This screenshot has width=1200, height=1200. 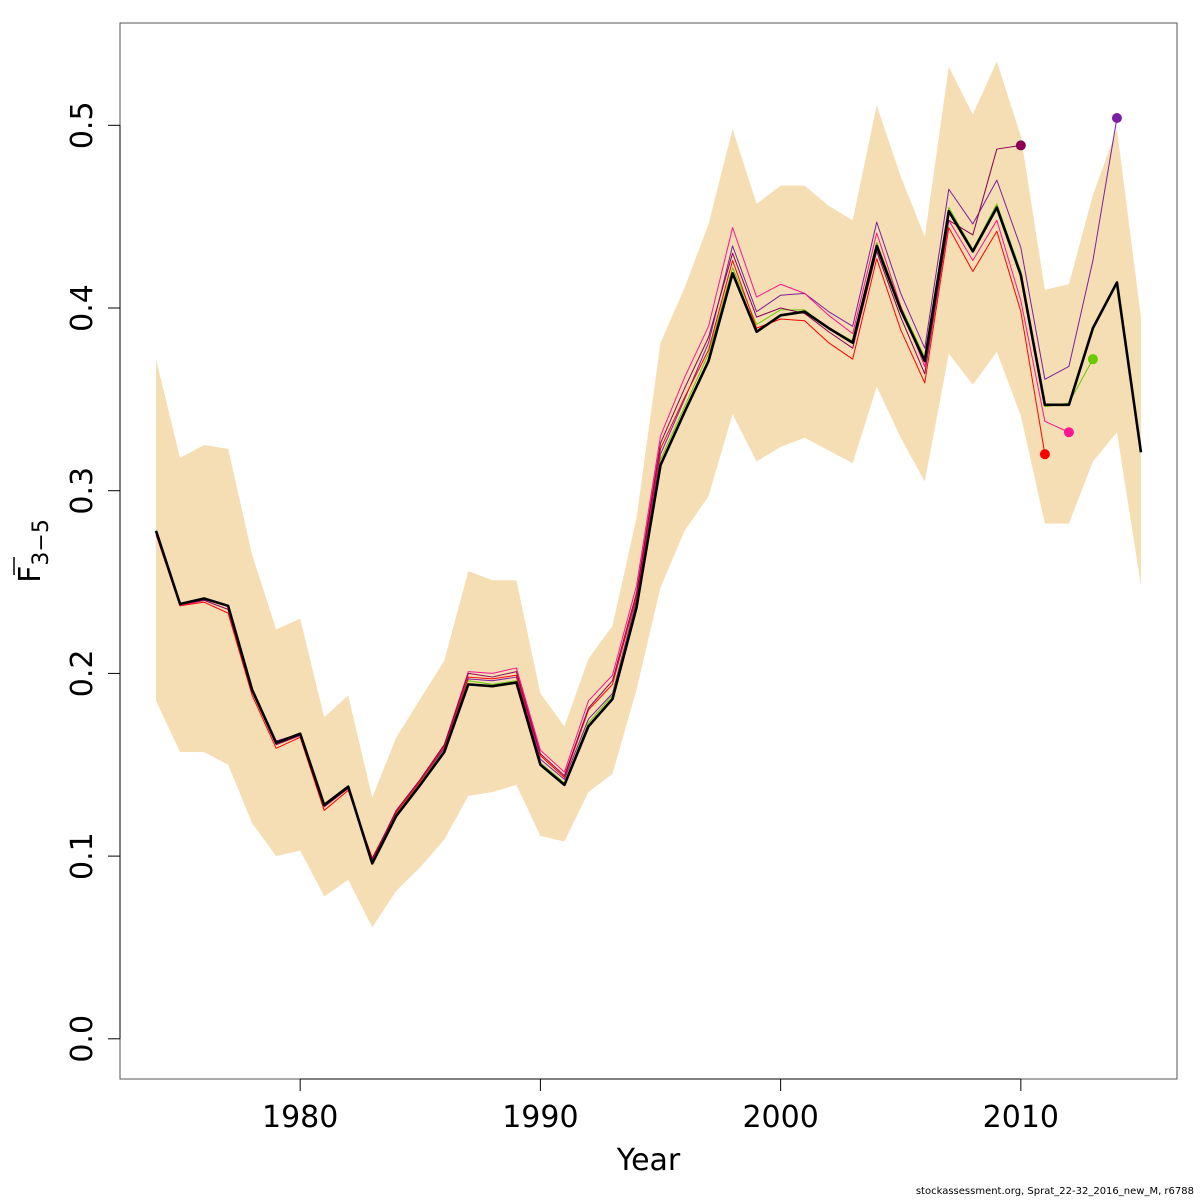 What do you see at coordinates (82, 856) in the screenshot?
I see `y-tick-label: 0.1` at bounding box center [82, 856].